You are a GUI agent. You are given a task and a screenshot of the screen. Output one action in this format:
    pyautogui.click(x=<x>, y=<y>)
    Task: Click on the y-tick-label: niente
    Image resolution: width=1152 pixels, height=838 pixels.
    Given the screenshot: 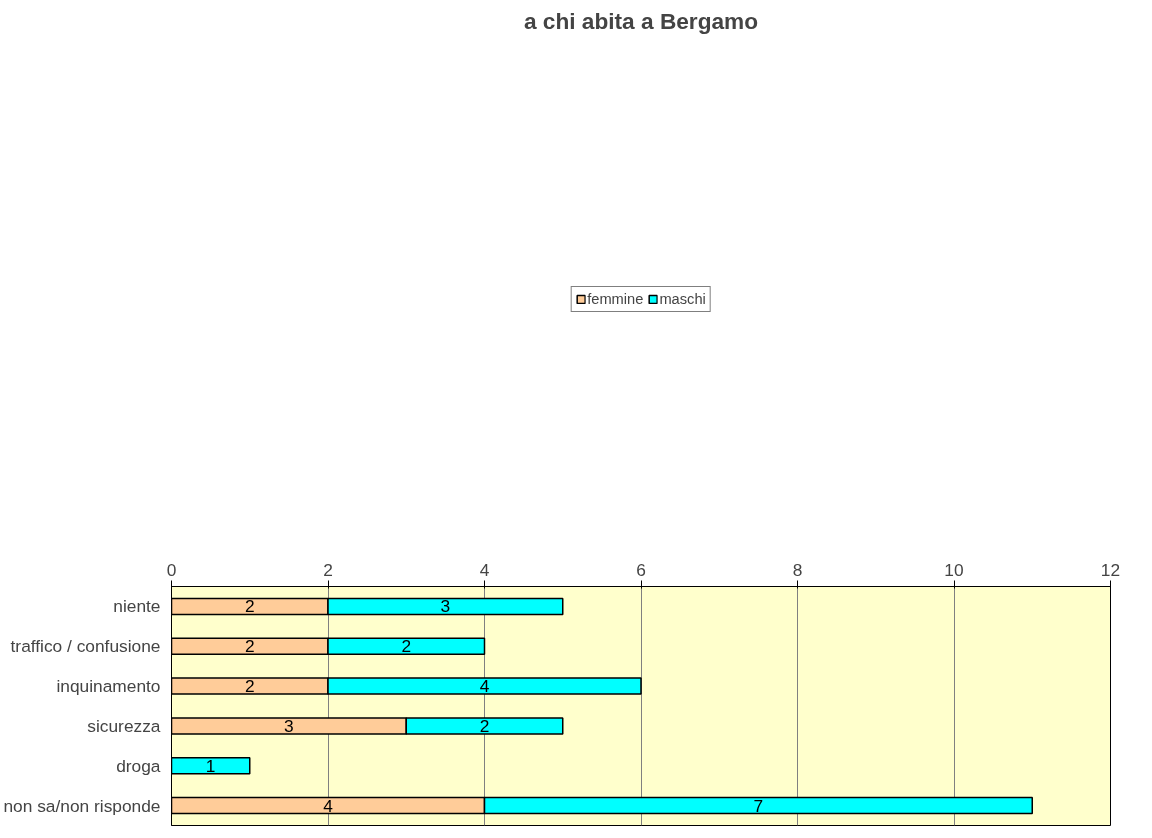 What is the action you would take?
    pyautogui.click(x=137, y=606)
    